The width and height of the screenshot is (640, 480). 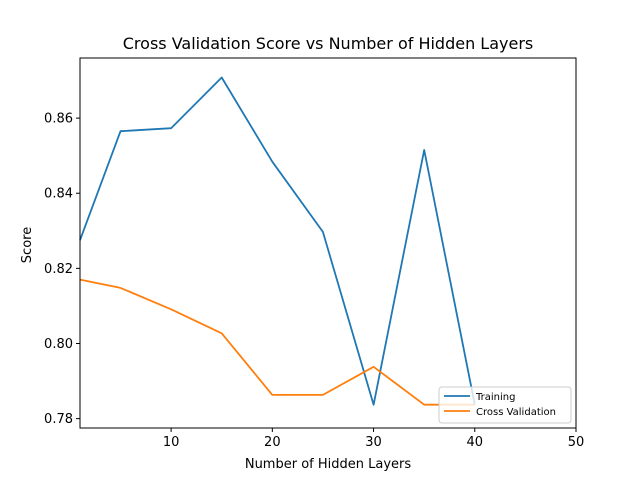 What do you see at coordinates (58, 119) in the screenshot?
I see `y-tick-label: 0.86` at bounding box center [58, 119].